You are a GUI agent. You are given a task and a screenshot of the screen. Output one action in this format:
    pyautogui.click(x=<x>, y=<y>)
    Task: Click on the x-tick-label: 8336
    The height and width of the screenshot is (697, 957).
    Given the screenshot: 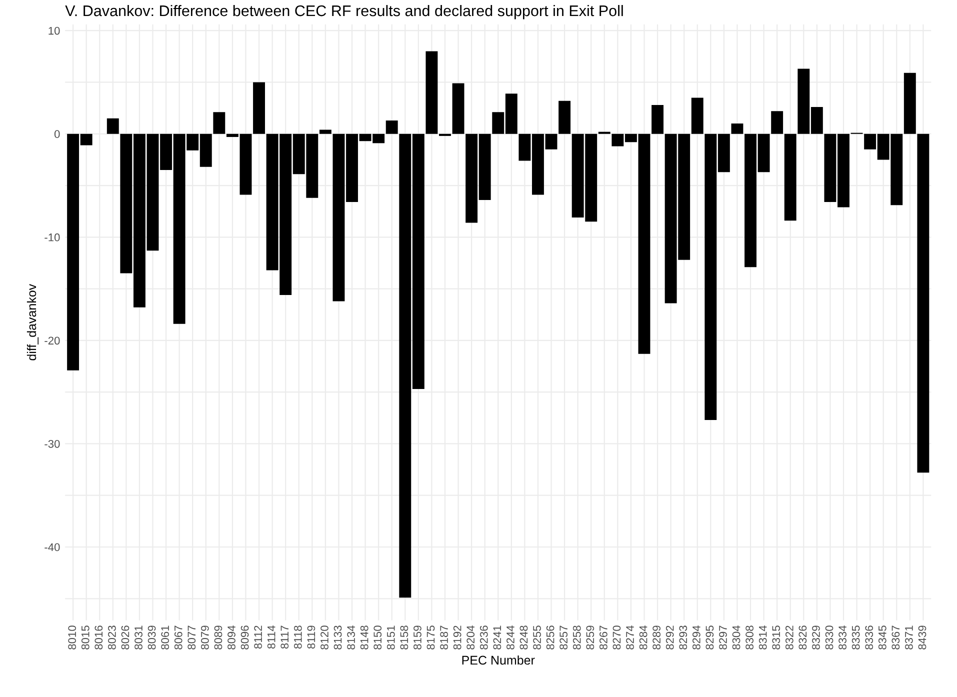 What is the action you would take?
    pyautogui.click(x=869, y=638)
    